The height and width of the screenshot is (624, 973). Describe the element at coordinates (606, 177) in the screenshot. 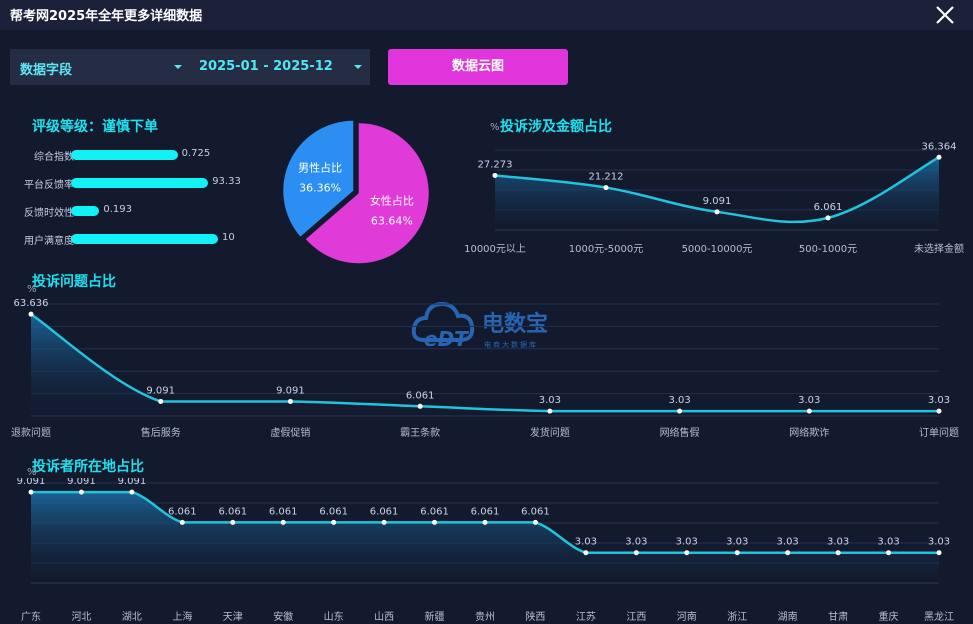

I see `data-label: 21.212` at that location.